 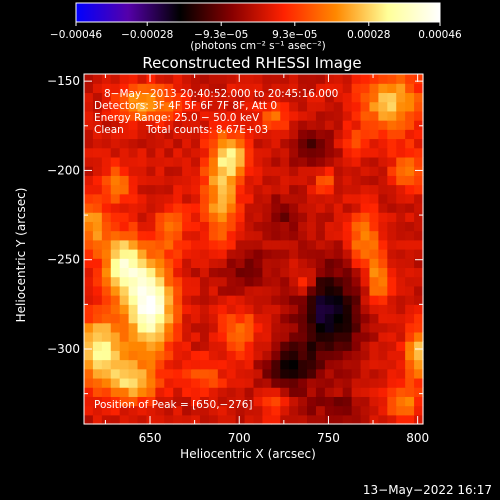 What do you see at coordinates (239, 438) in the screenshot?
I see `x-tick-label: 700` at bounding box center [239, 438].